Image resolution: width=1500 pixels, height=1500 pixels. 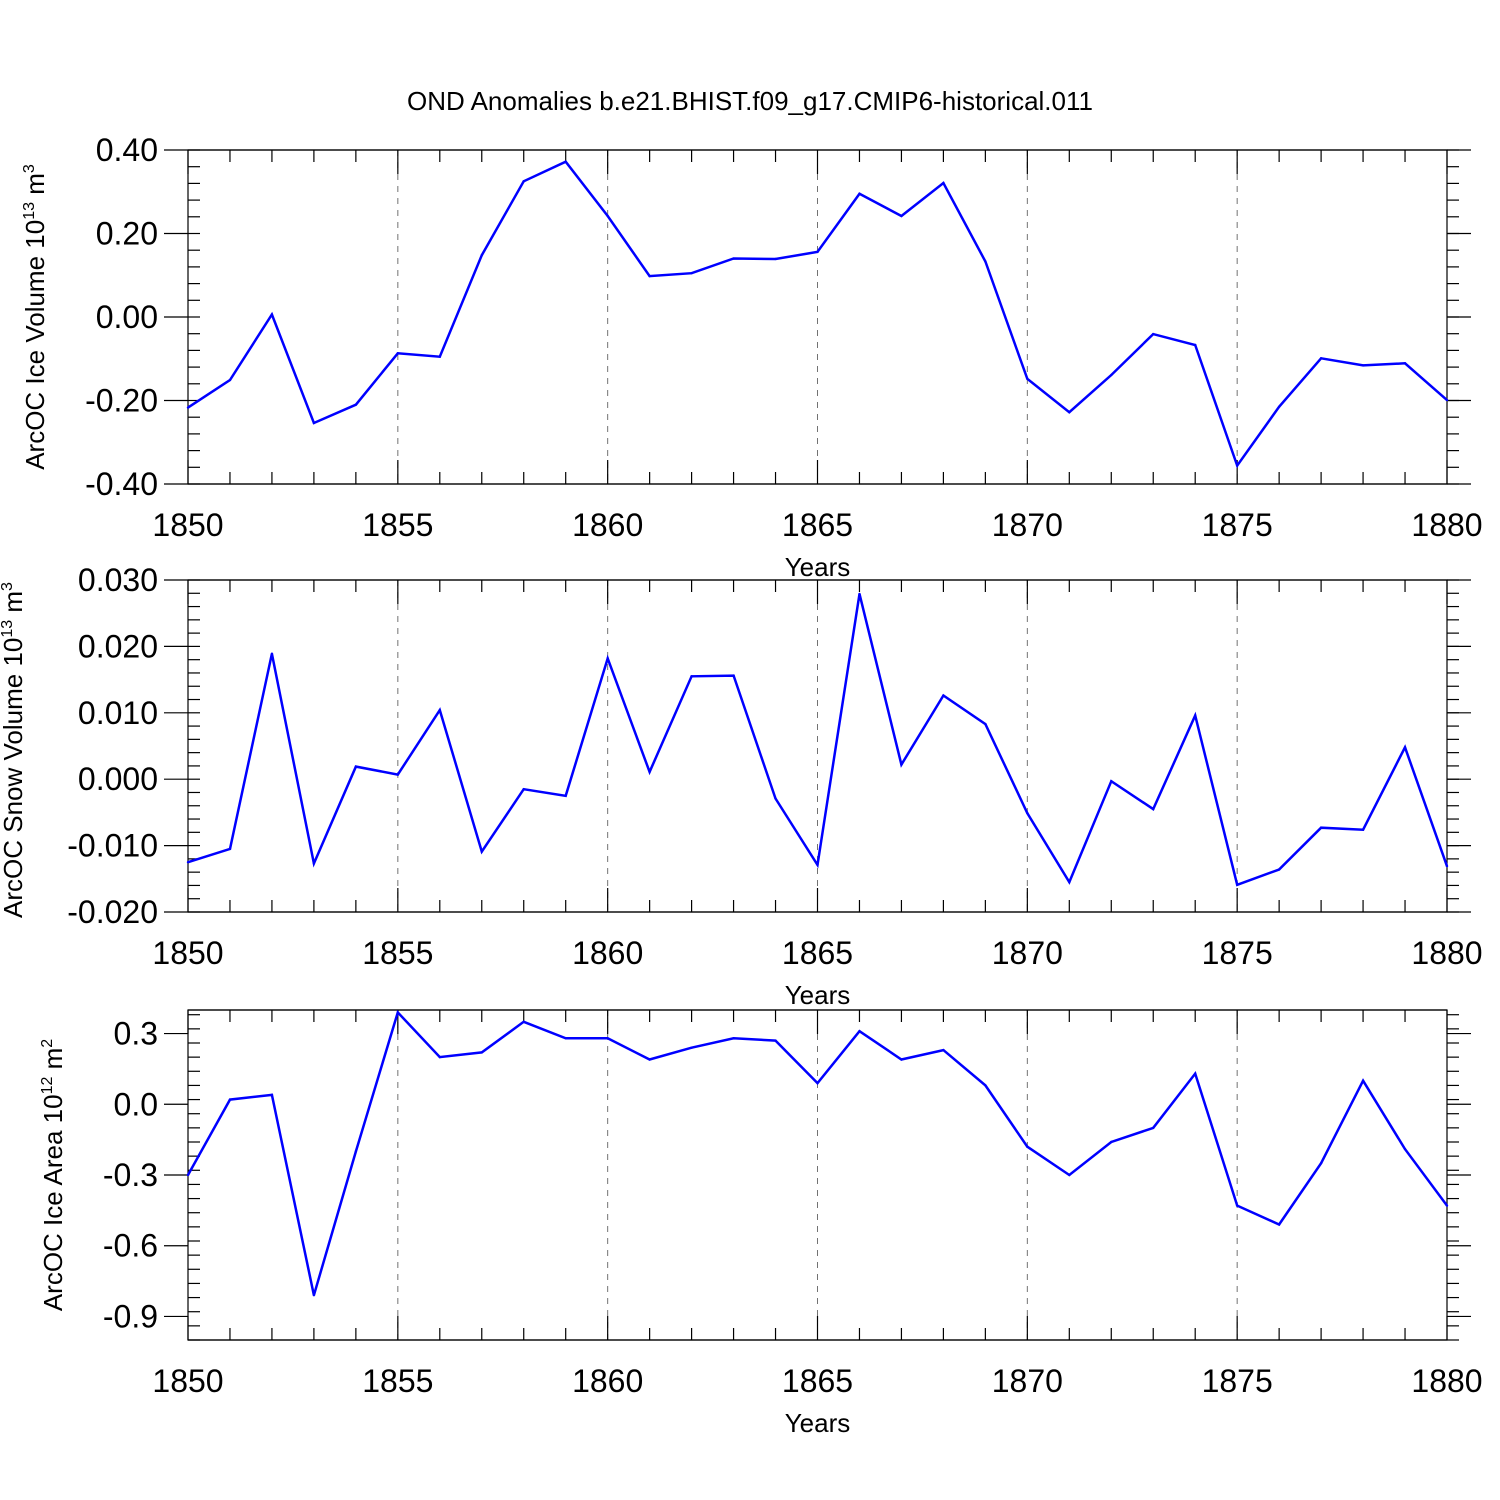 I want to click on y-tick-label: -0.20, so click(x=121, y=401).